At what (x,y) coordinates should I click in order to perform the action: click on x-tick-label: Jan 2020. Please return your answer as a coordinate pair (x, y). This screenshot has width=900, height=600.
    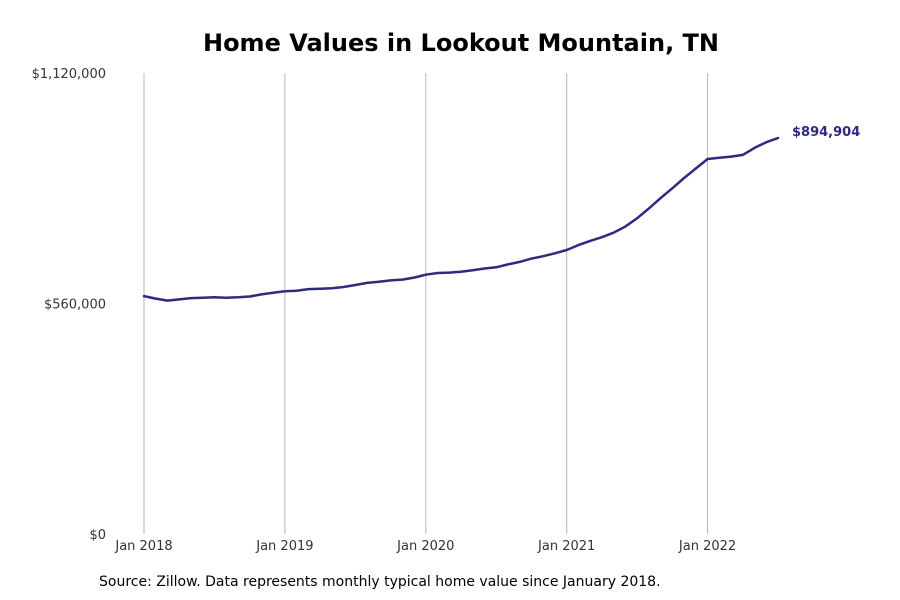
    Looking at the image, I should click on (425, 546).